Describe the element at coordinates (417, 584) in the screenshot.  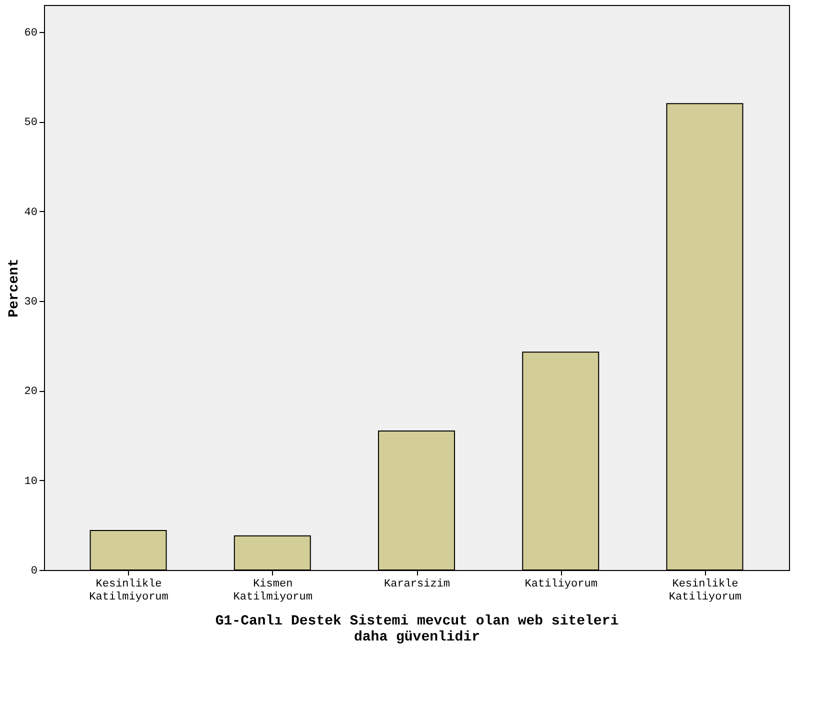
I see `x-tick-label: Kararsizim` at that location.